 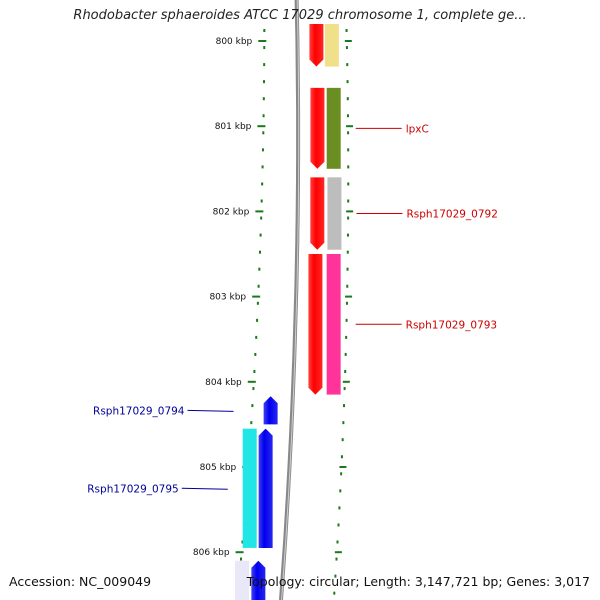 What do you see at coordinates (132, 489) in the screenshot?
I see `gene-label: Rsph17029_0795` at bounding box center [132, 489].